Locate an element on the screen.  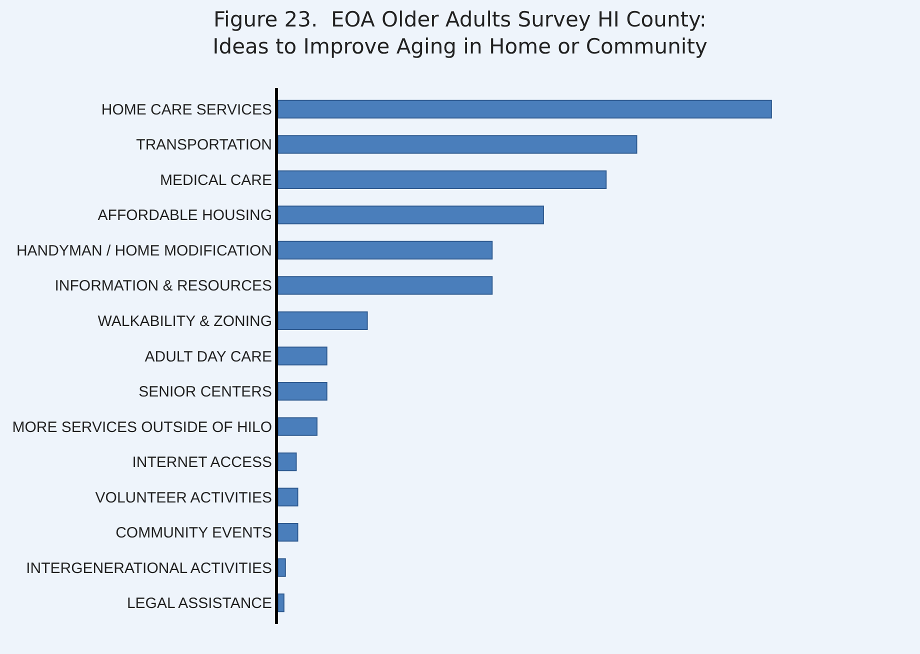
y-tick-label: MORE SERVICES OUTSIDE OF HILO is located at coordinates (142, 427).